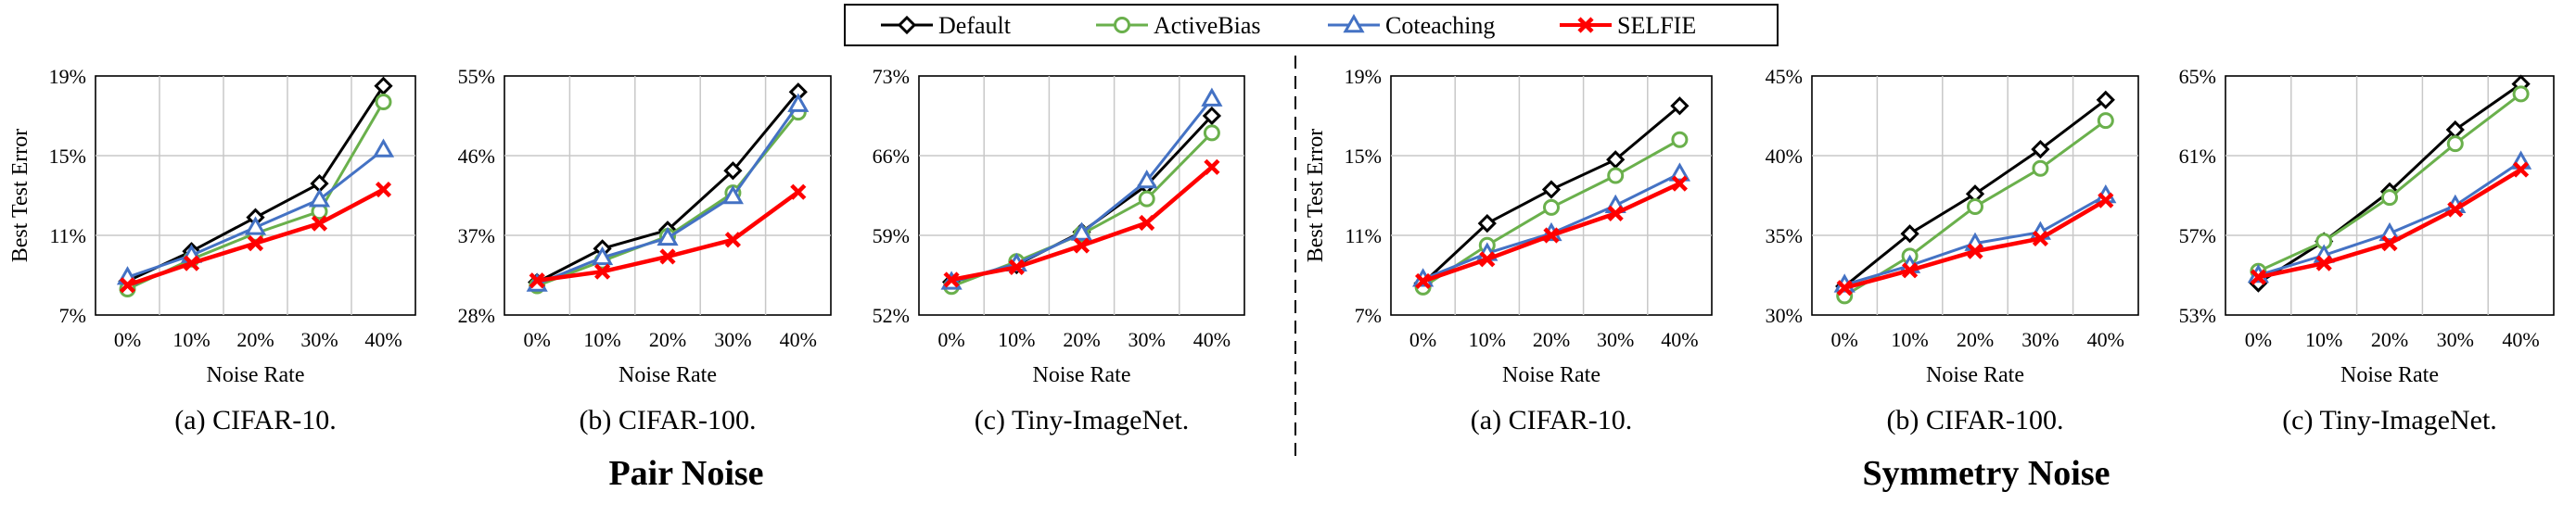 This screenshot has width=2576, height=517. Describe the element at coordinates (1082, 191) in the screenshot. I see `series-line-coteaching` at that location.